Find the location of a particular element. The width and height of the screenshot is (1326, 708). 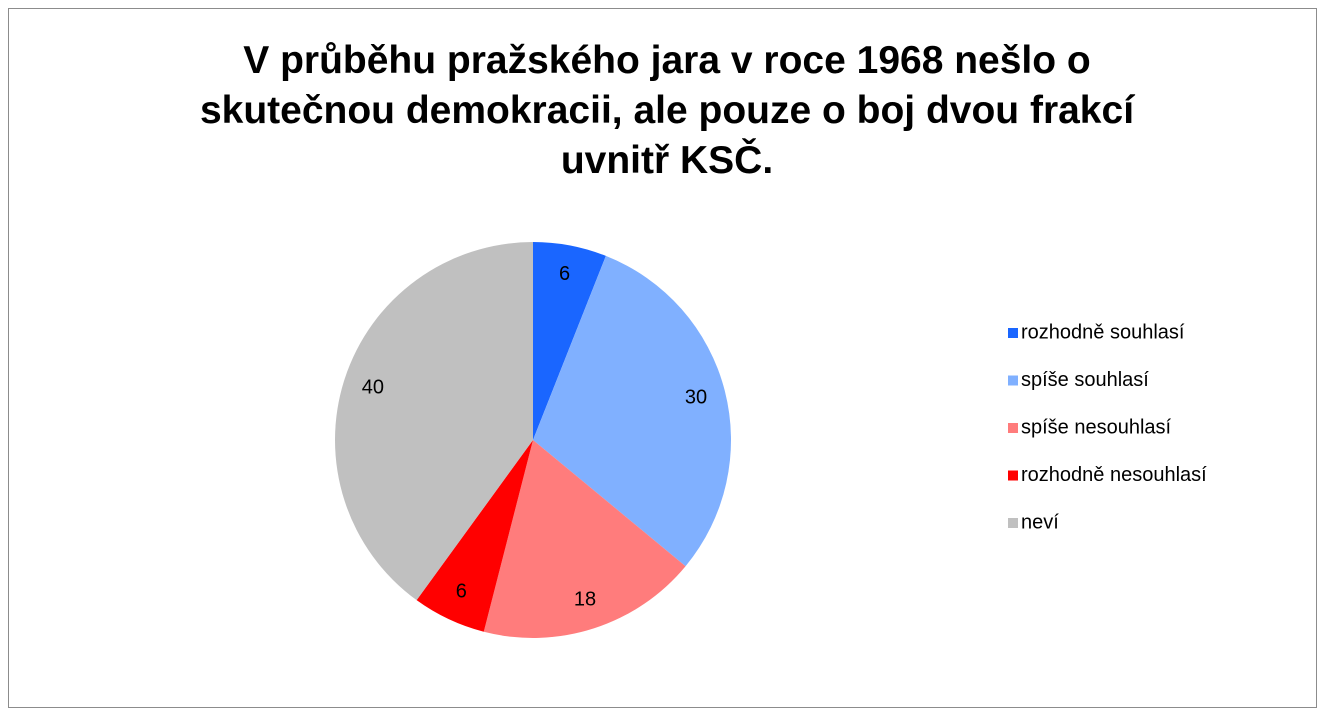

legend-label: spíše souhlasí is located at coordinates (1085, 380).